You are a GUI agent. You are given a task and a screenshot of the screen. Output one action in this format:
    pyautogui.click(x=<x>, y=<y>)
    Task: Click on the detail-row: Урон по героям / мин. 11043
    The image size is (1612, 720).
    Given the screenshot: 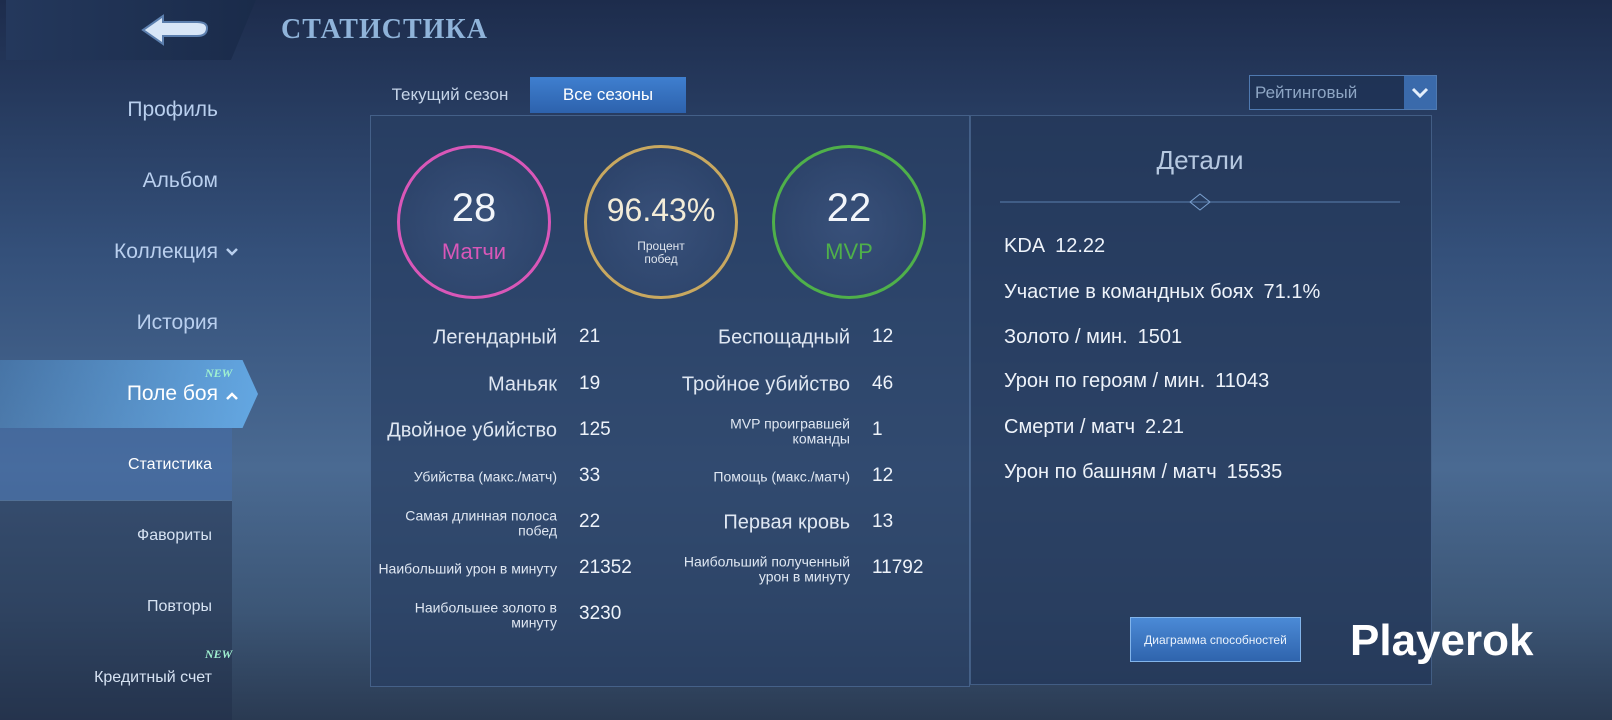 What is the action you would take?
    pyautogui.click(x=1136, y=381)
    